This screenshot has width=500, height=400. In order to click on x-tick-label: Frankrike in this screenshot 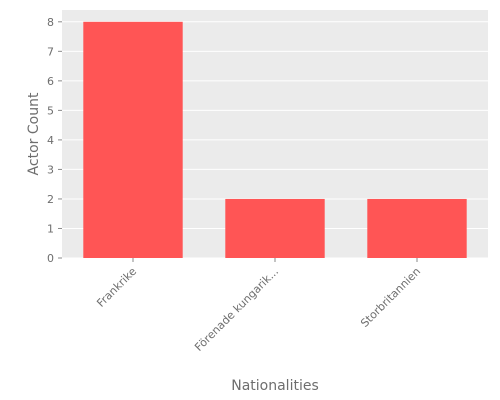, I will do `click(116, 287)`.